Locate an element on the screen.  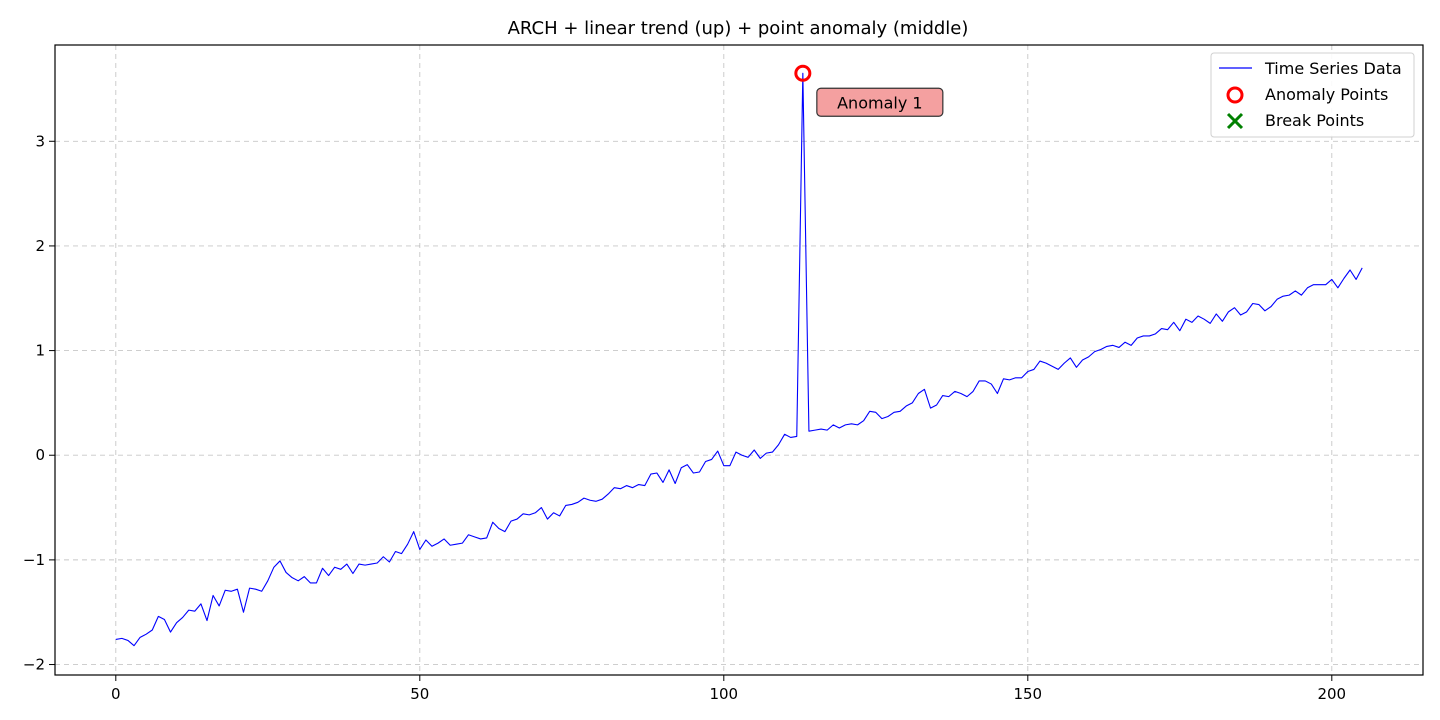
anomaly-annotation: Anomaly 1 is located at coordinates (880, 102).